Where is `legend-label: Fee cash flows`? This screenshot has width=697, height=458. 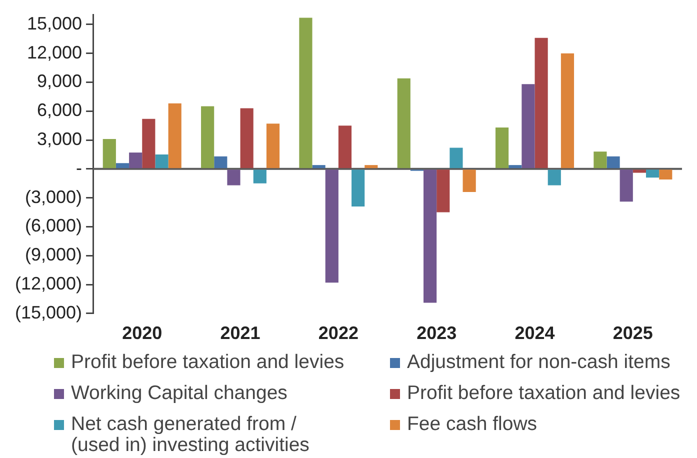 legend-label: Fee cash flows is located at coordinates (472, 424).